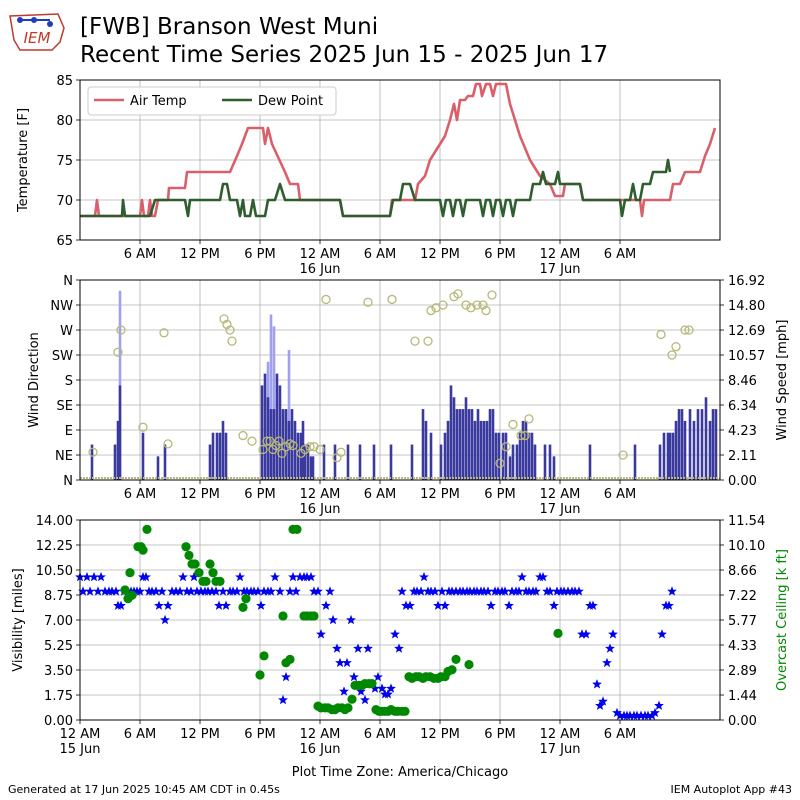  Describe the element at coordinates (274, 403) in the screenshot. I see `wind-gust-bar` at that location.